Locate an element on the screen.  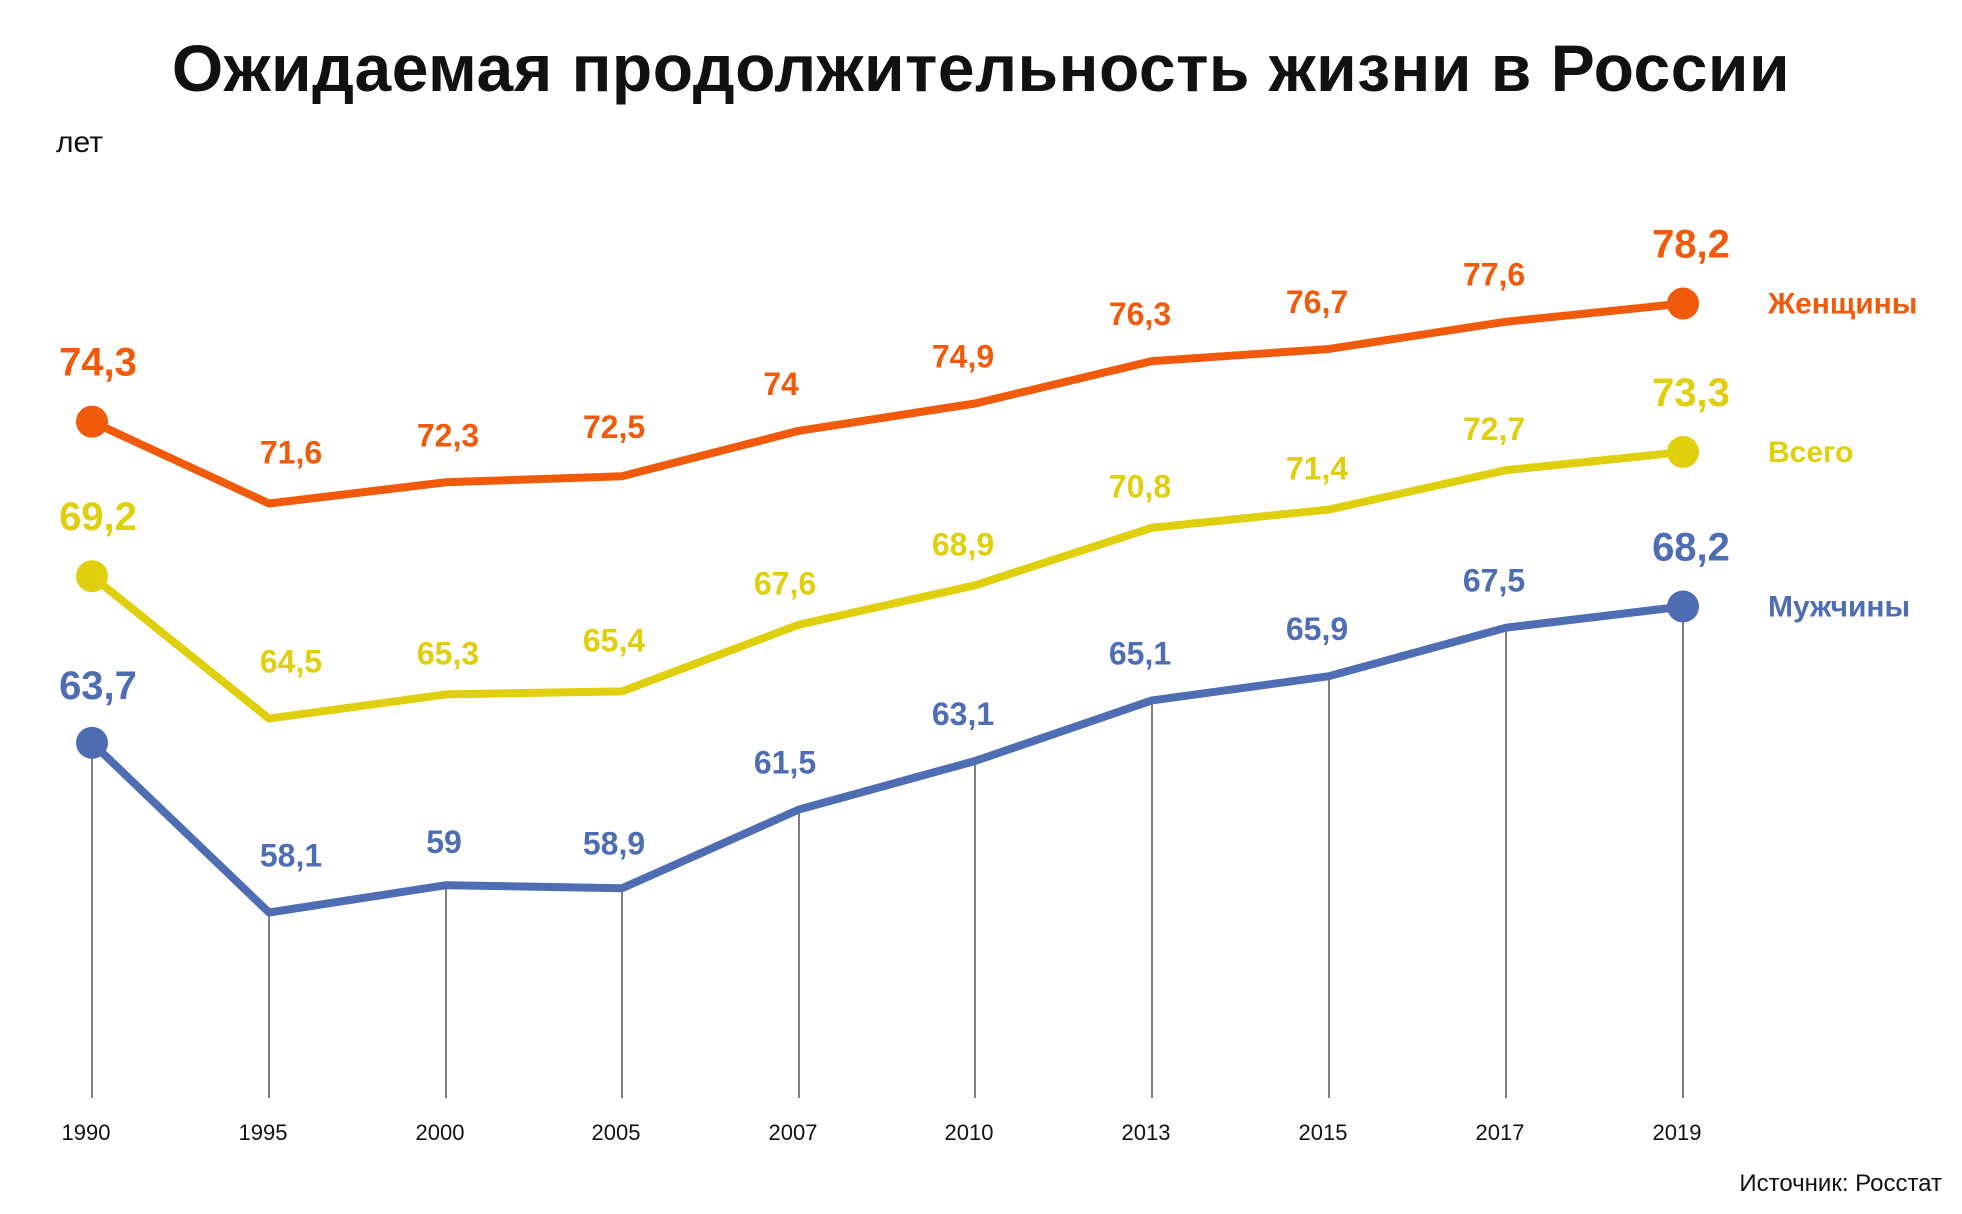
data-label-men-1995: 58,1 is located at coordinates (291, 855).